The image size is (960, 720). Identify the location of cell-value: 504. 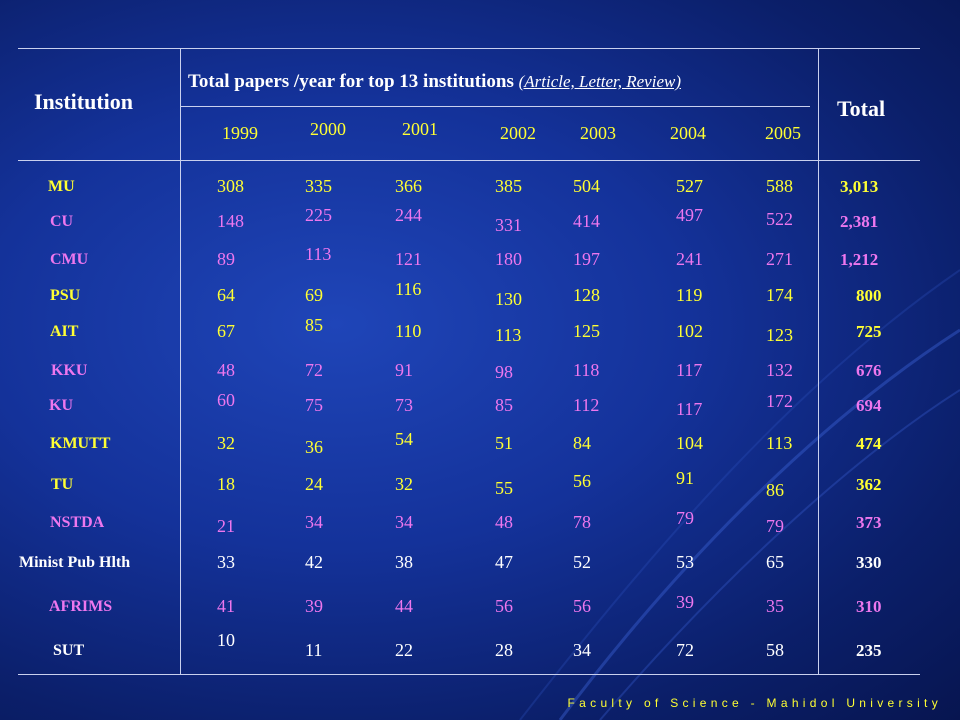
(586, 186).